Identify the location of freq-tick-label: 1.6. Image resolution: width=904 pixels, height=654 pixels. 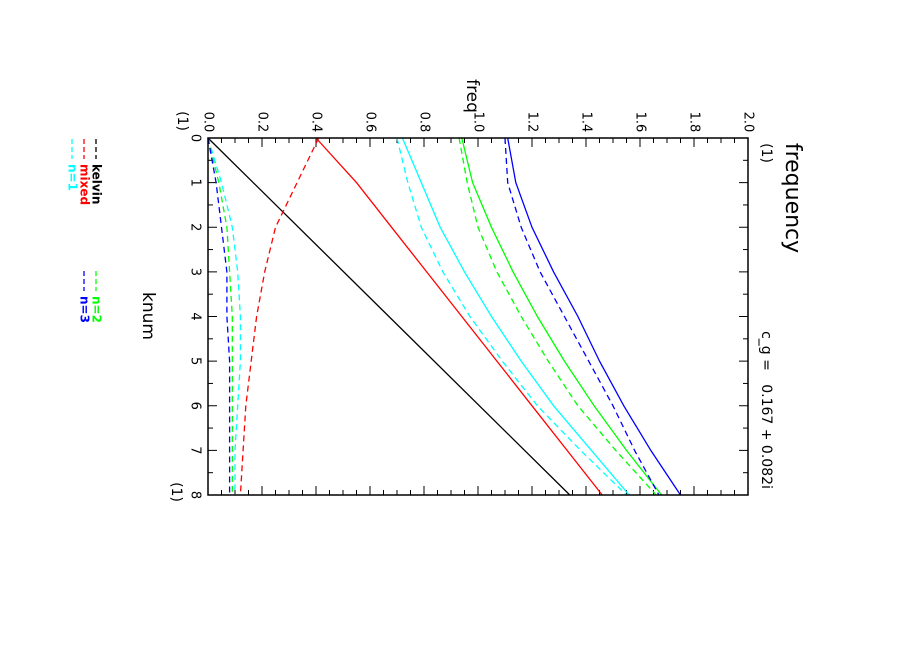
(640, 122).